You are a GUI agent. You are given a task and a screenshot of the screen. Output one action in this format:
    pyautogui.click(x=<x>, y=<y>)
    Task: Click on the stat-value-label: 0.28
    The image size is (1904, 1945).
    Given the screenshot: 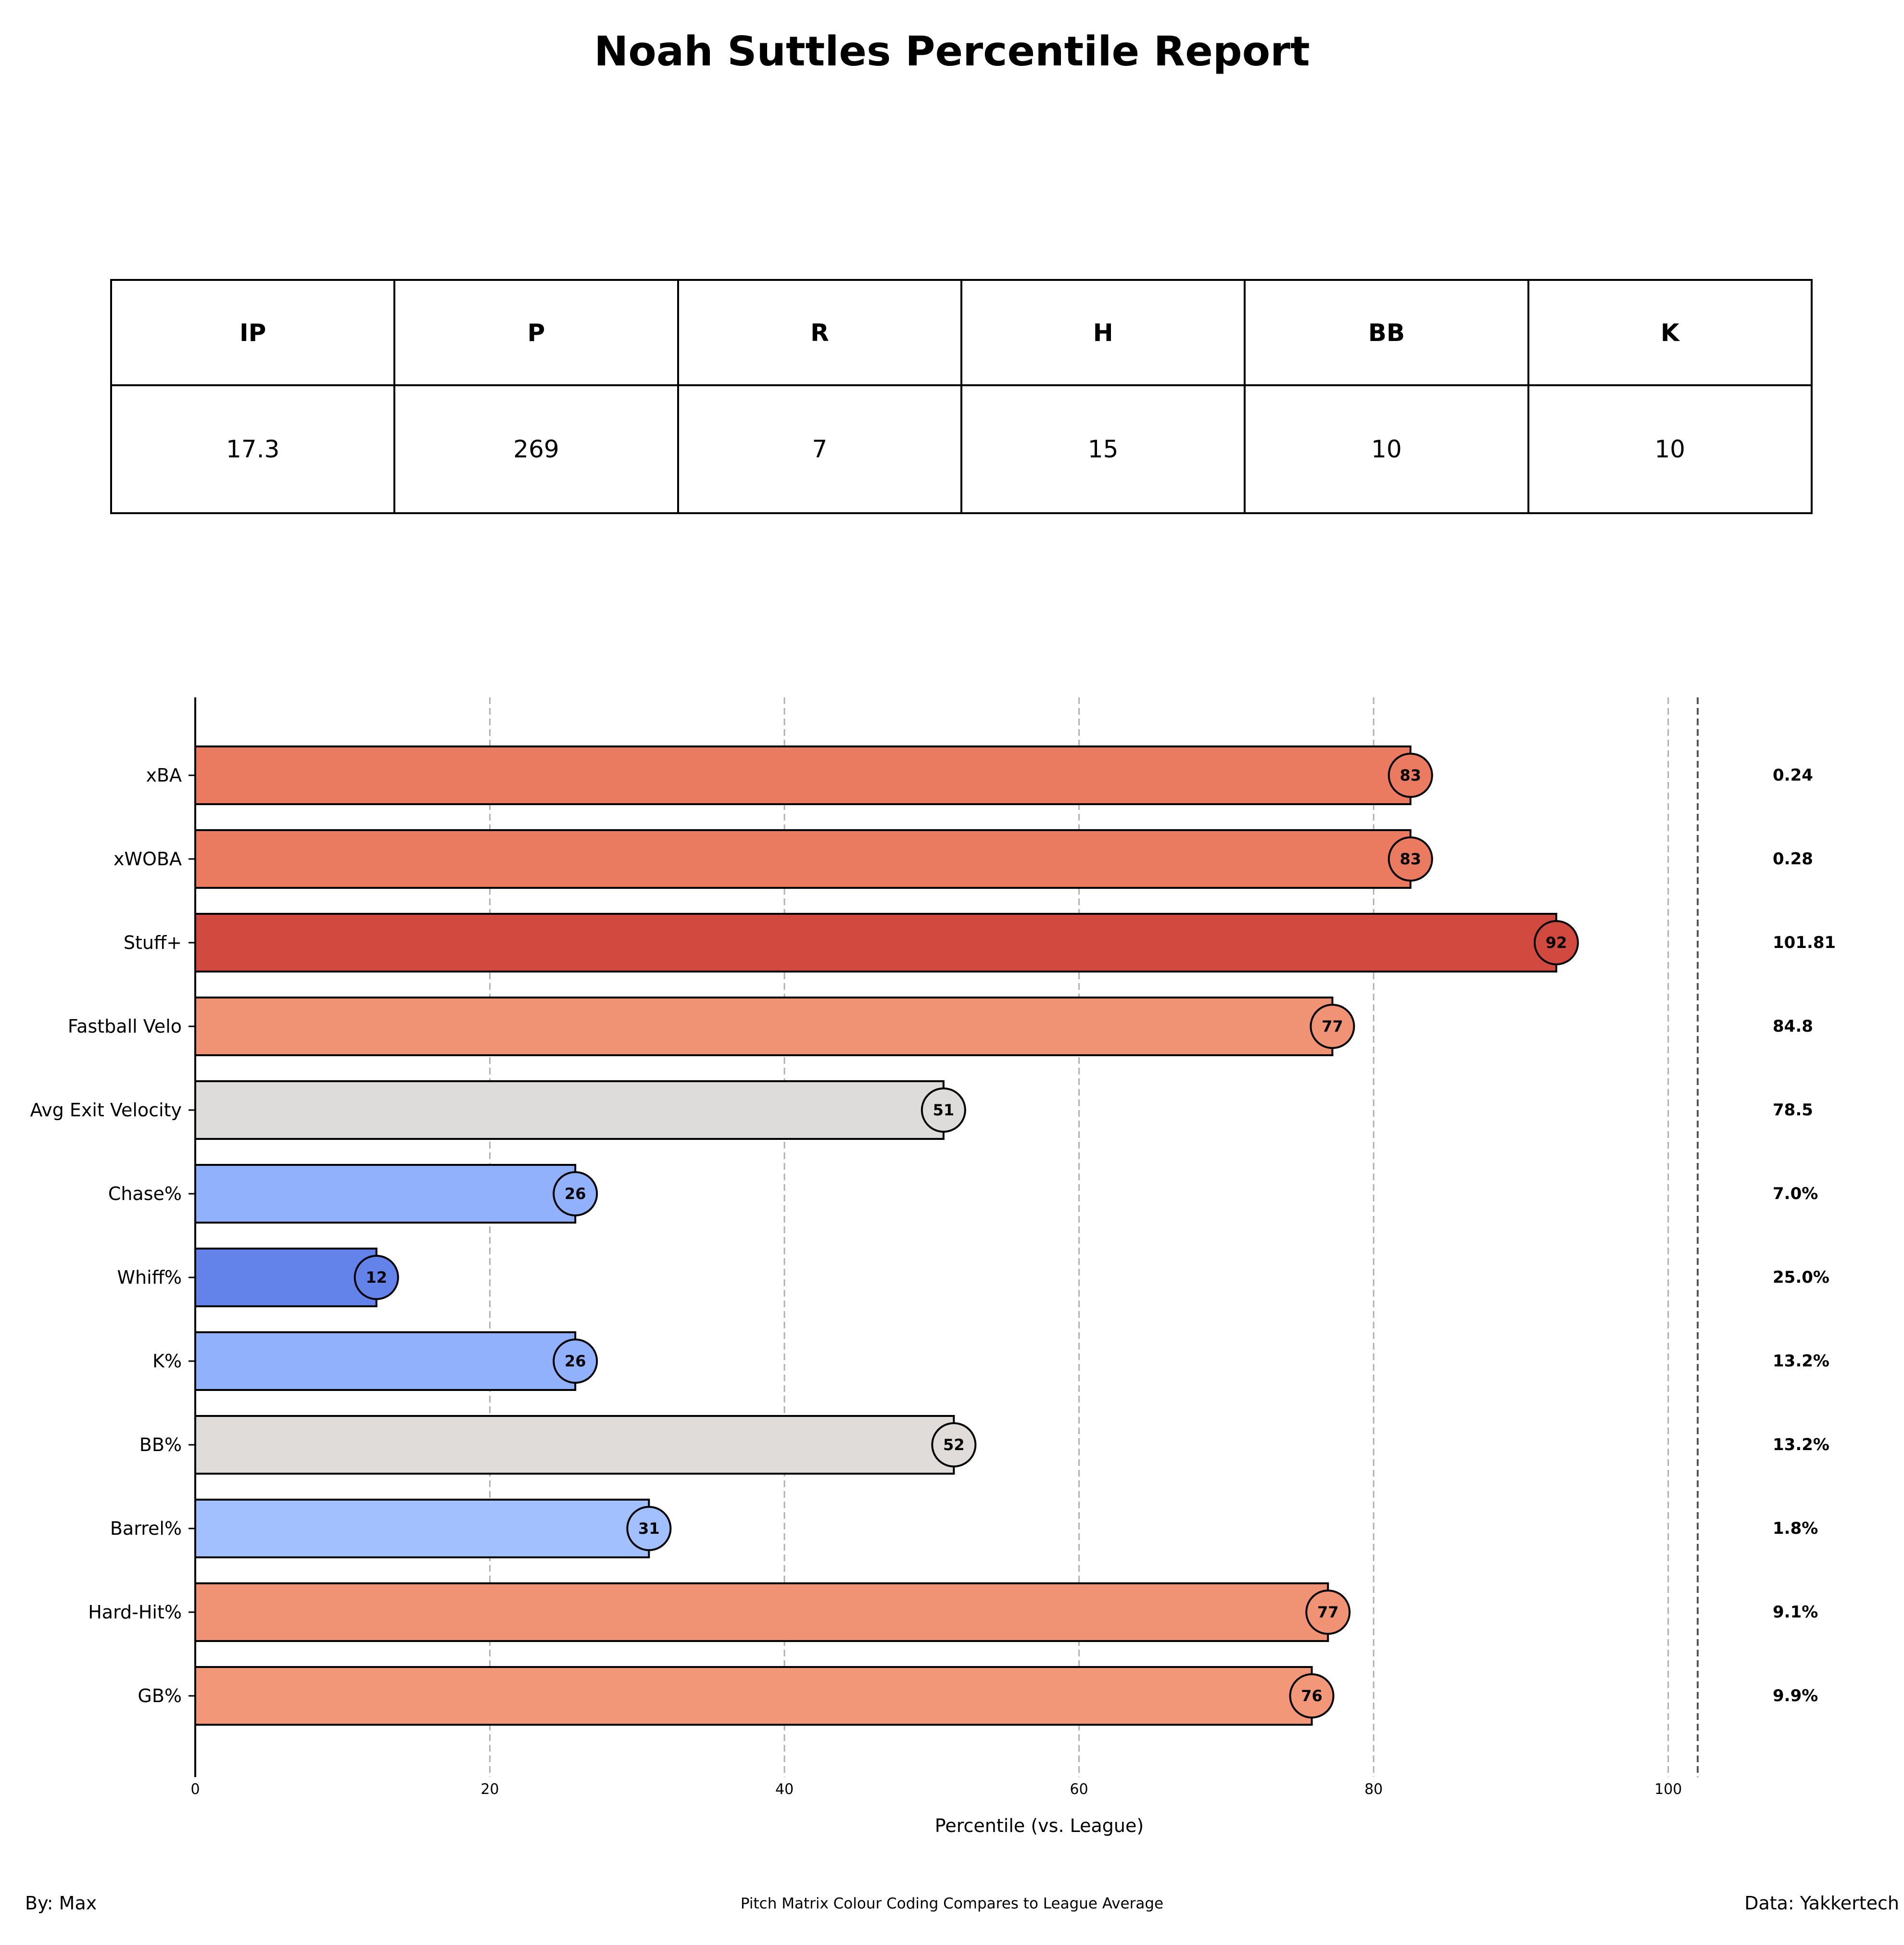 What is the action you would take?
    pyautogui.click(x=1793, y=859)
    